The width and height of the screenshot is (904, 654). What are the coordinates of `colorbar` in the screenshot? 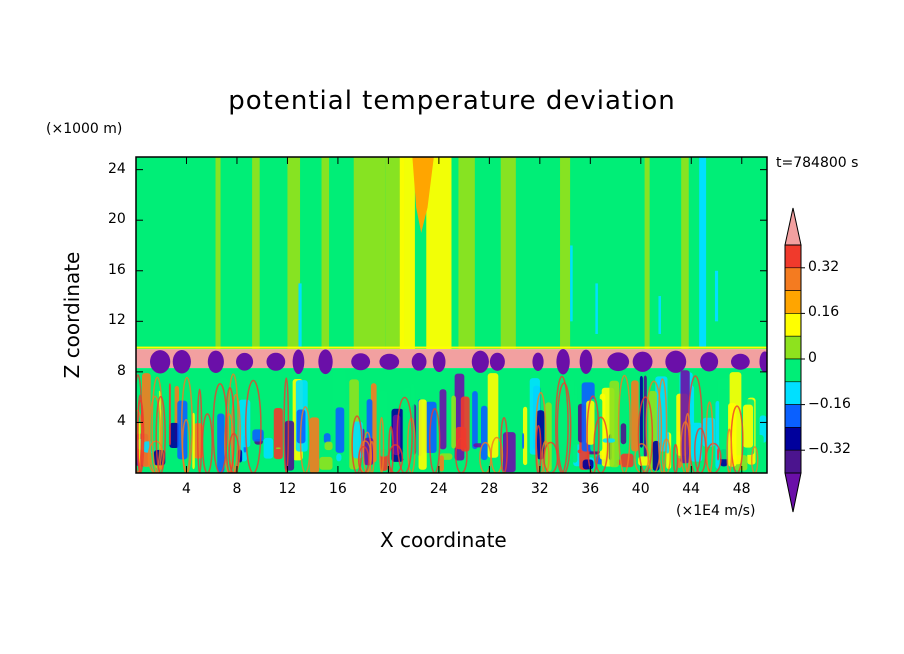 It's located at (794, 360).